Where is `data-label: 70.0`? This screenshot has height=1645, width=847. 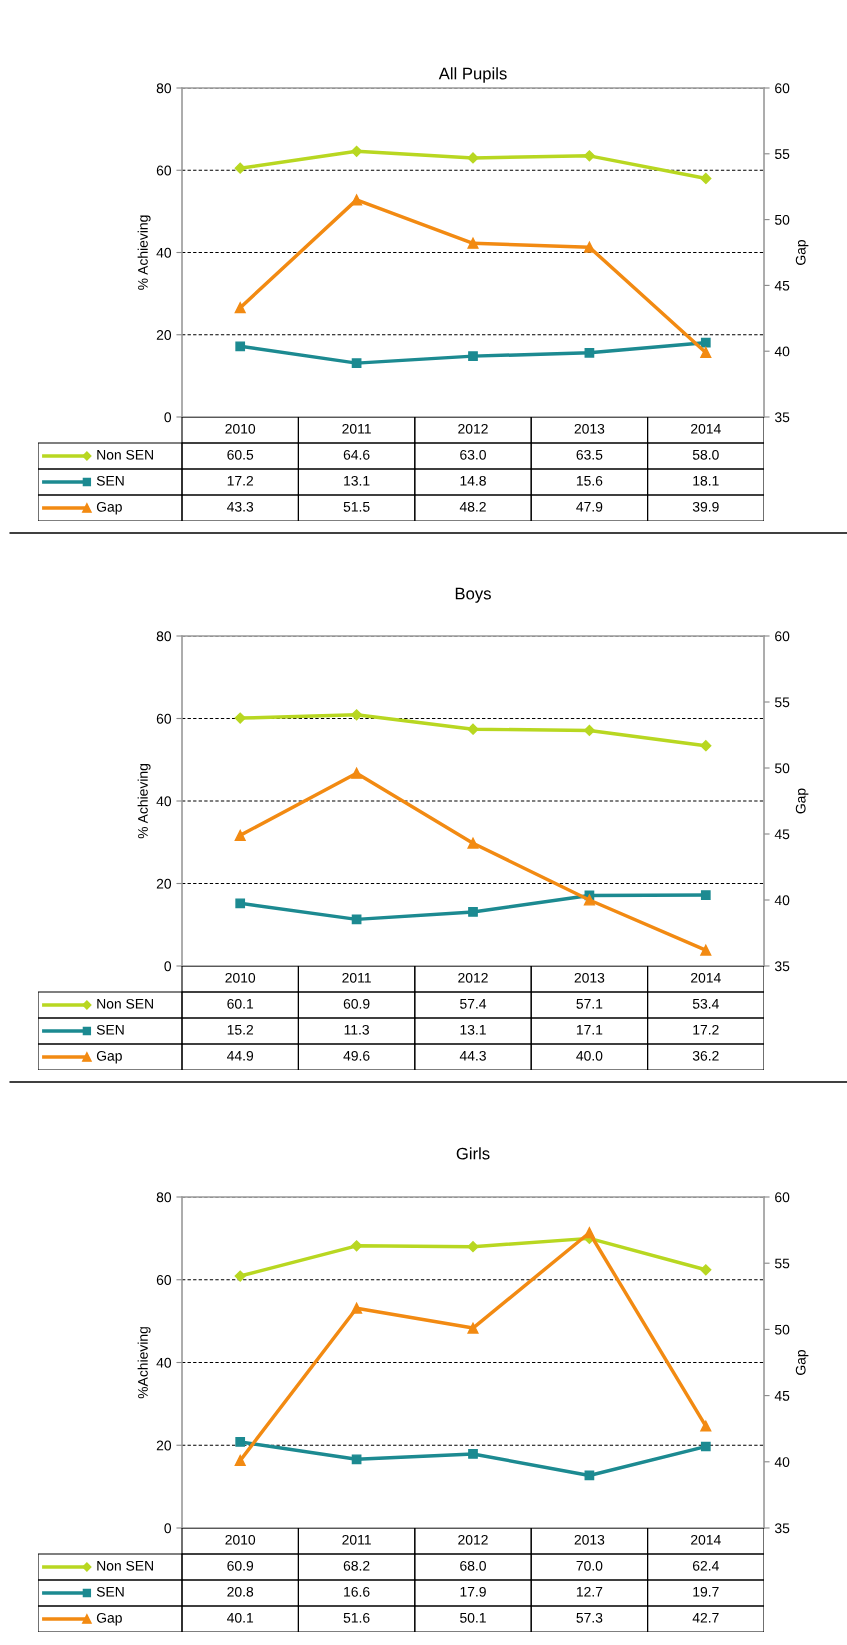 data-label: 70.0 is located at coordinates (589, 1565).